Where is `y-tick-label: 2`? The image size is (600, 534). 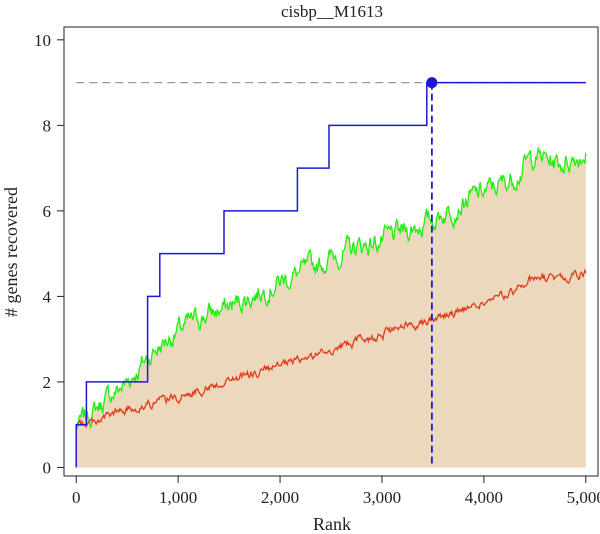
y-tick-label: 2 is located at coordinates (47, 382).